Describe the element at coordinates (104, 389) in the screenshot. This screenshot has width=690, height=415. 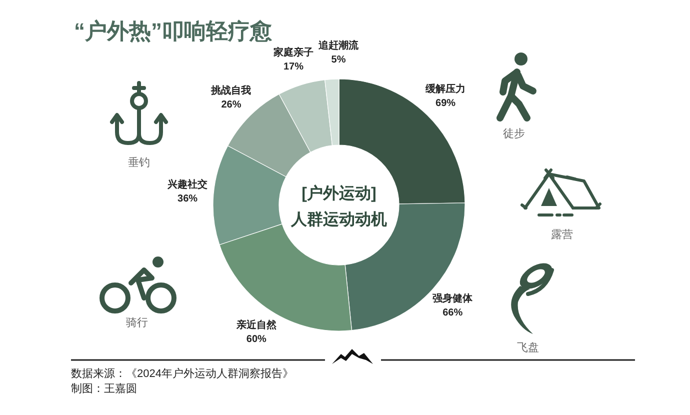
I see `annotation: 制图：王嘉圆` at that location.